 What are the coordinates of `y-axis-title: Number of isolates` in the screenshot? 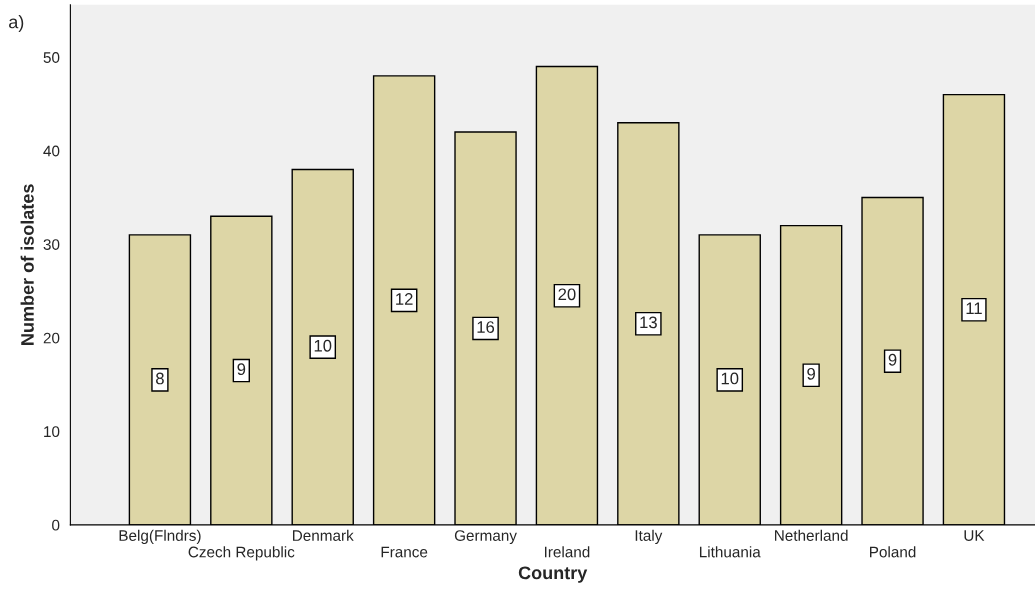 It's located at (27, 264).